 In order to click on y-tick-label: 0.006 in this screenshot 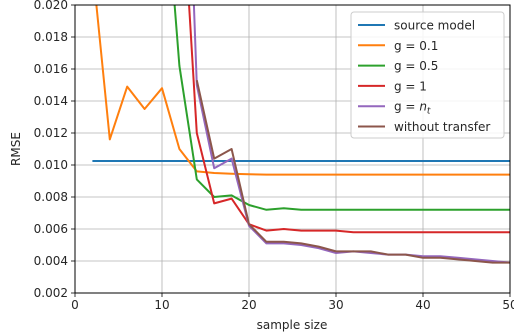, I will do `click(51, 229)`.